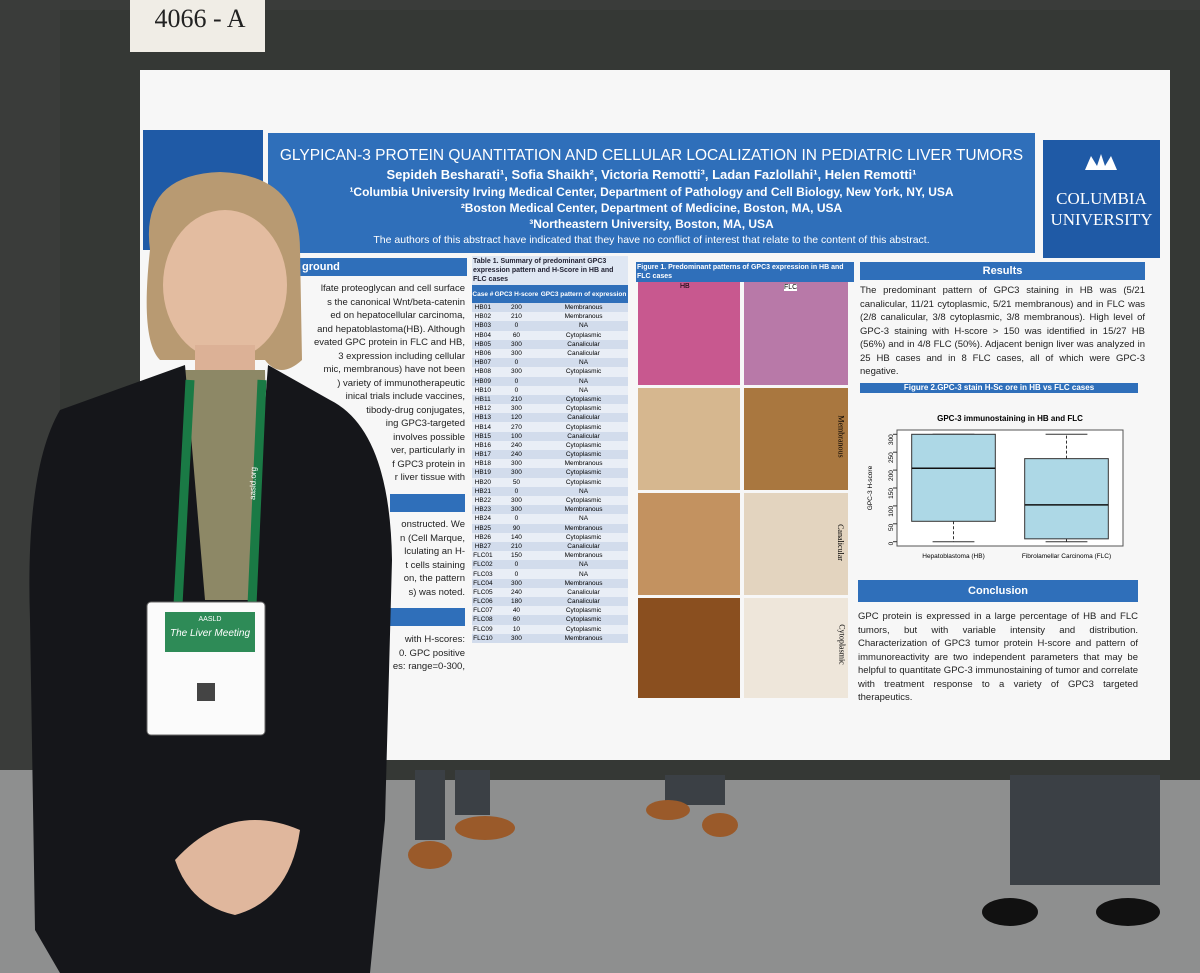 This screenshot has height=973, width=1200. I want to click on table-row: HB21 0 NA, so click(550, 491).